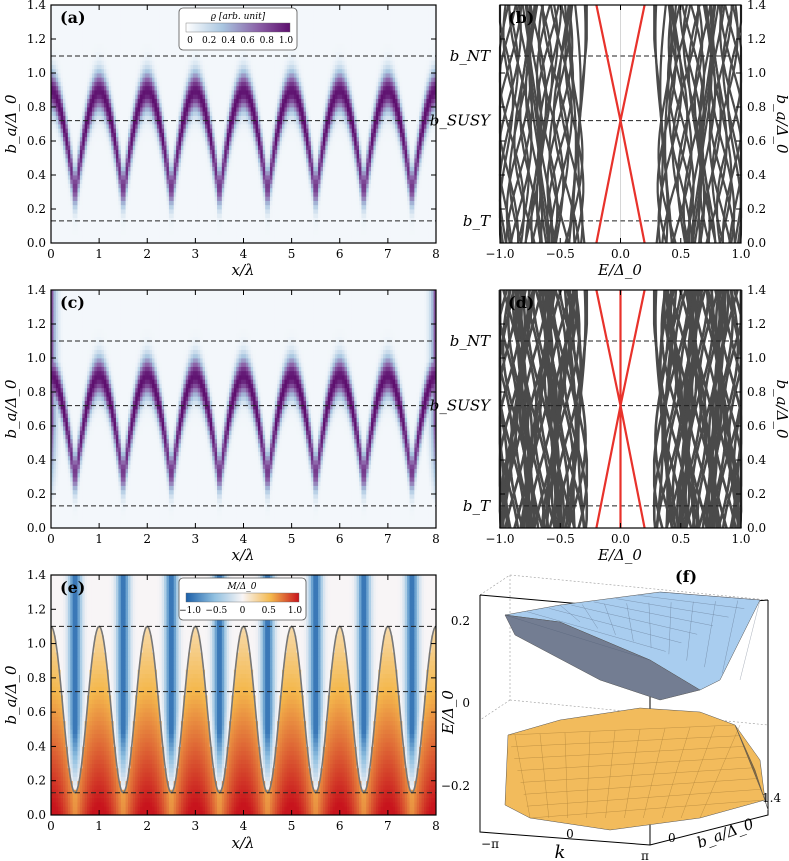 The height and width of the screenshot is (861, 789). Describe the element at coordinates (269, 611) in the screenshot. I see `colorbar-tick: 0.5` at that location.